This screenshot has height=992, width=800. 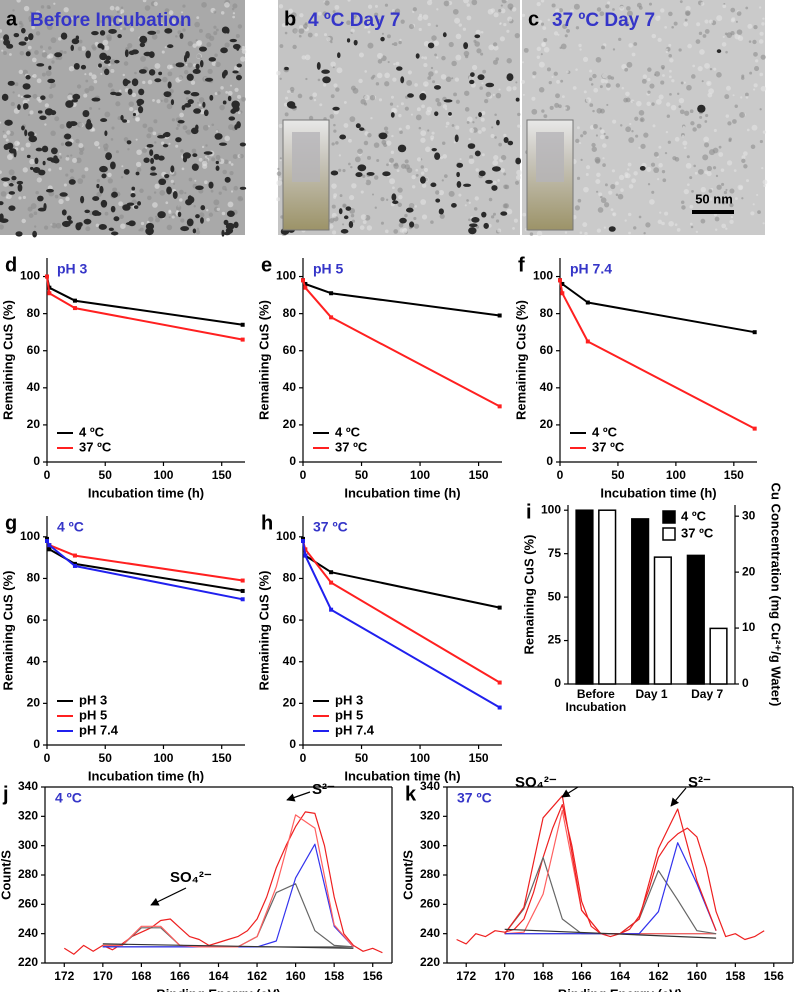 I want to click on annotation: SO₄²⁻, so click(x=191, y=877).